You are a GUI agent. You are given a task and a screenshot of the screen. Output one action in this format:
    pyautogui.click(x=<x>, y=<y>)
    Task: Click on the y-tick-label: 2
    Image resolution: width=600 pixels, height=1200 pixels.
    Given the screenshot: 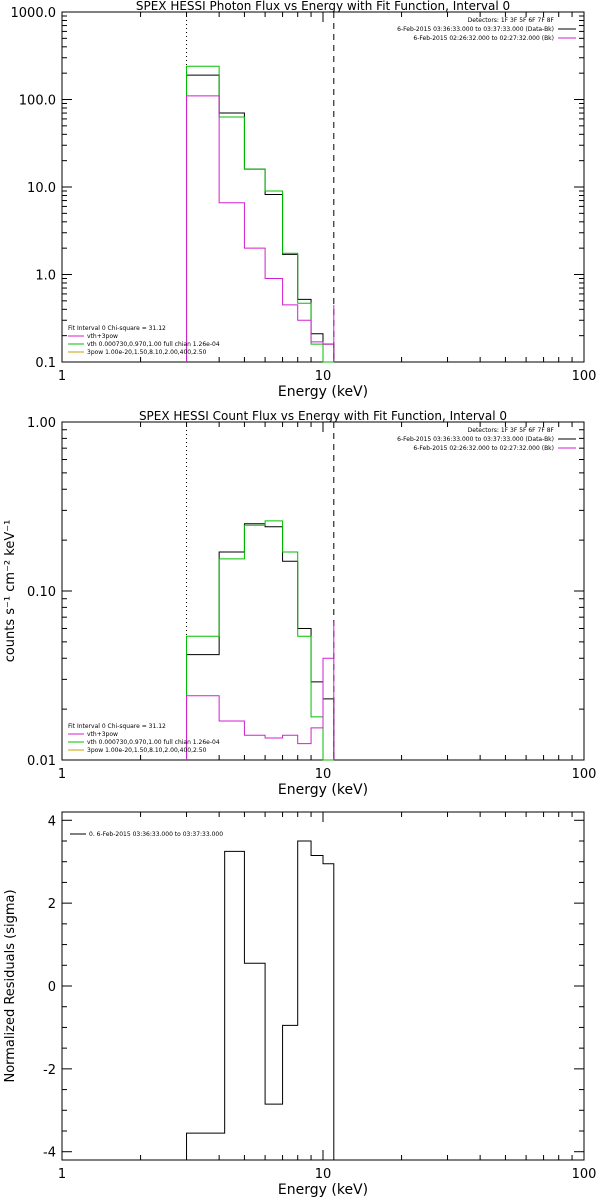 What is the action you would take?
    pyautogui.click(x=52, y=904)
    